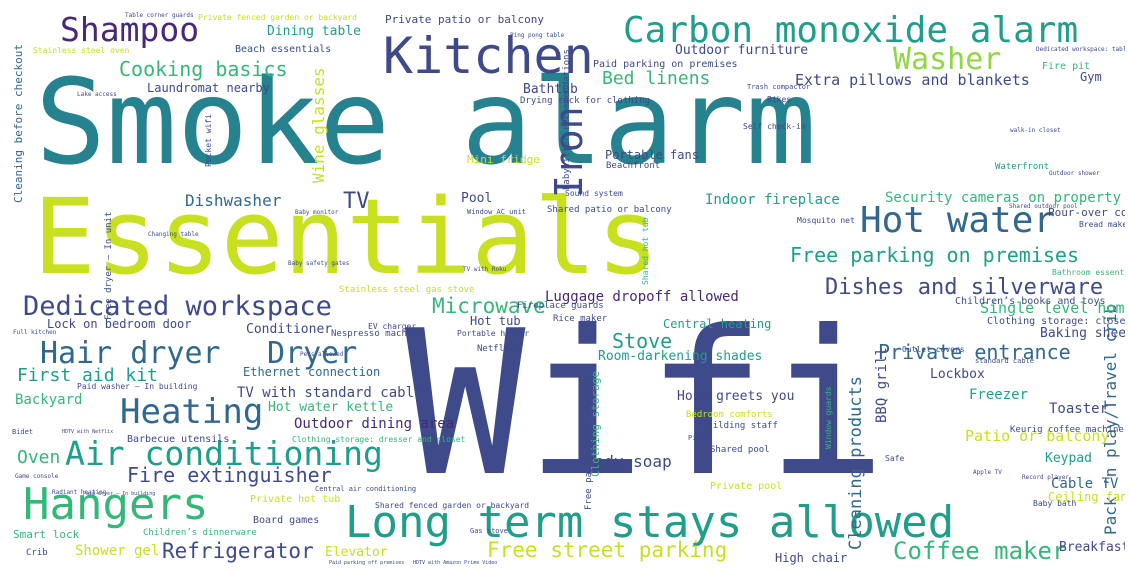  Describe the element at coordinates (1052, 308) in the screenshot. I see `word-single-level-home: Single level home` at that location.